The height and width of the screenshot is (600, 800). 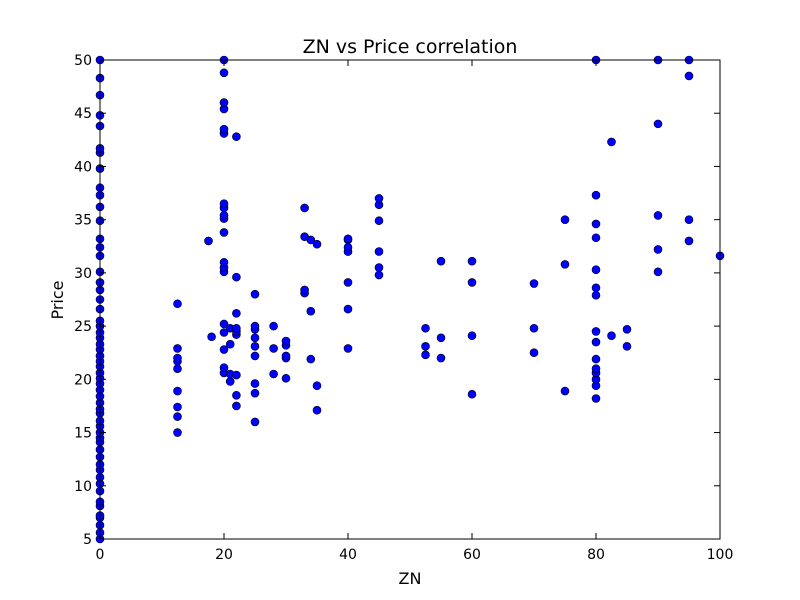 What do you see at coordinates (410, 47) in the screenshot?
I see `chart-title: ZN vs Price correlation` at bounding box center [410, 47].